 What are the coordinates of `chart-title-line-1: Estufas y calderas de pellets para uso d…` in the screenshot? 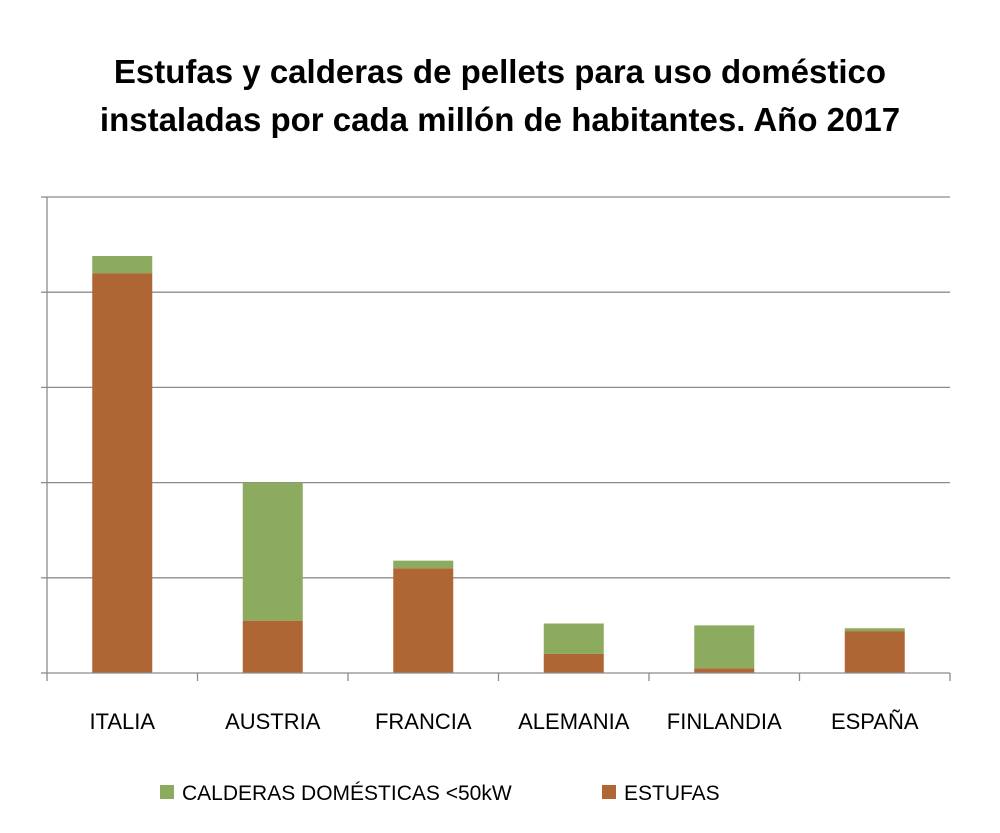 It's located at (500, 71).